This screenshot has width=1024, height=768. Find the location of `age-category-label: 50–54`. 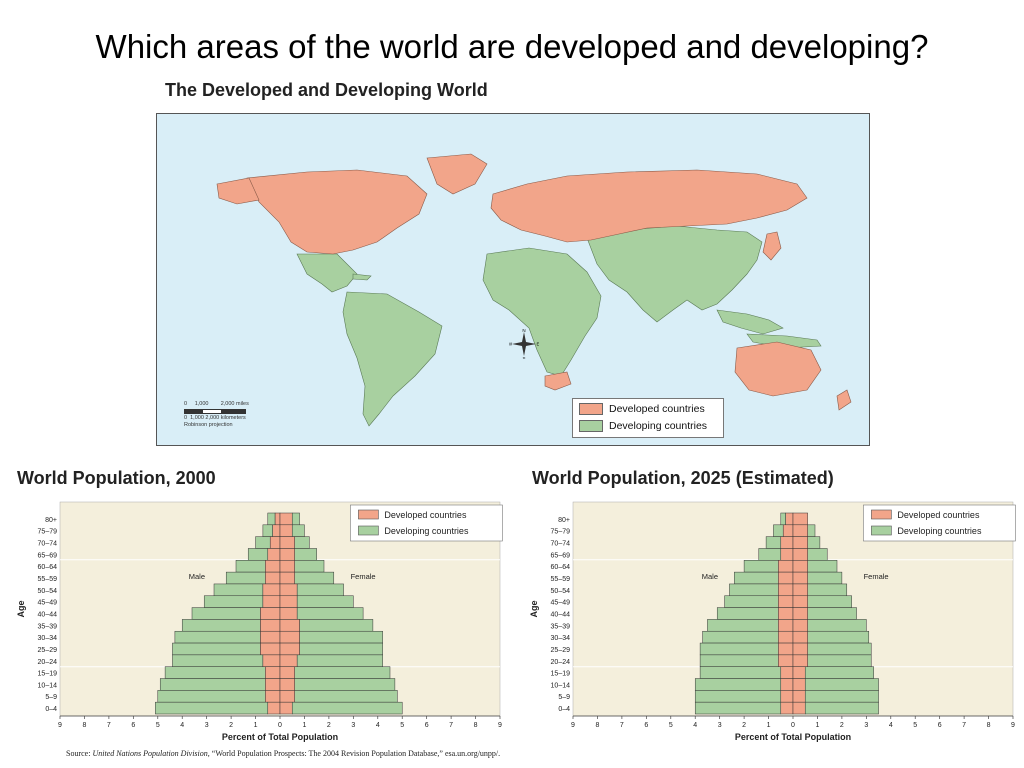

age-category-label: 50–54 is located at coordinates (561, 591).